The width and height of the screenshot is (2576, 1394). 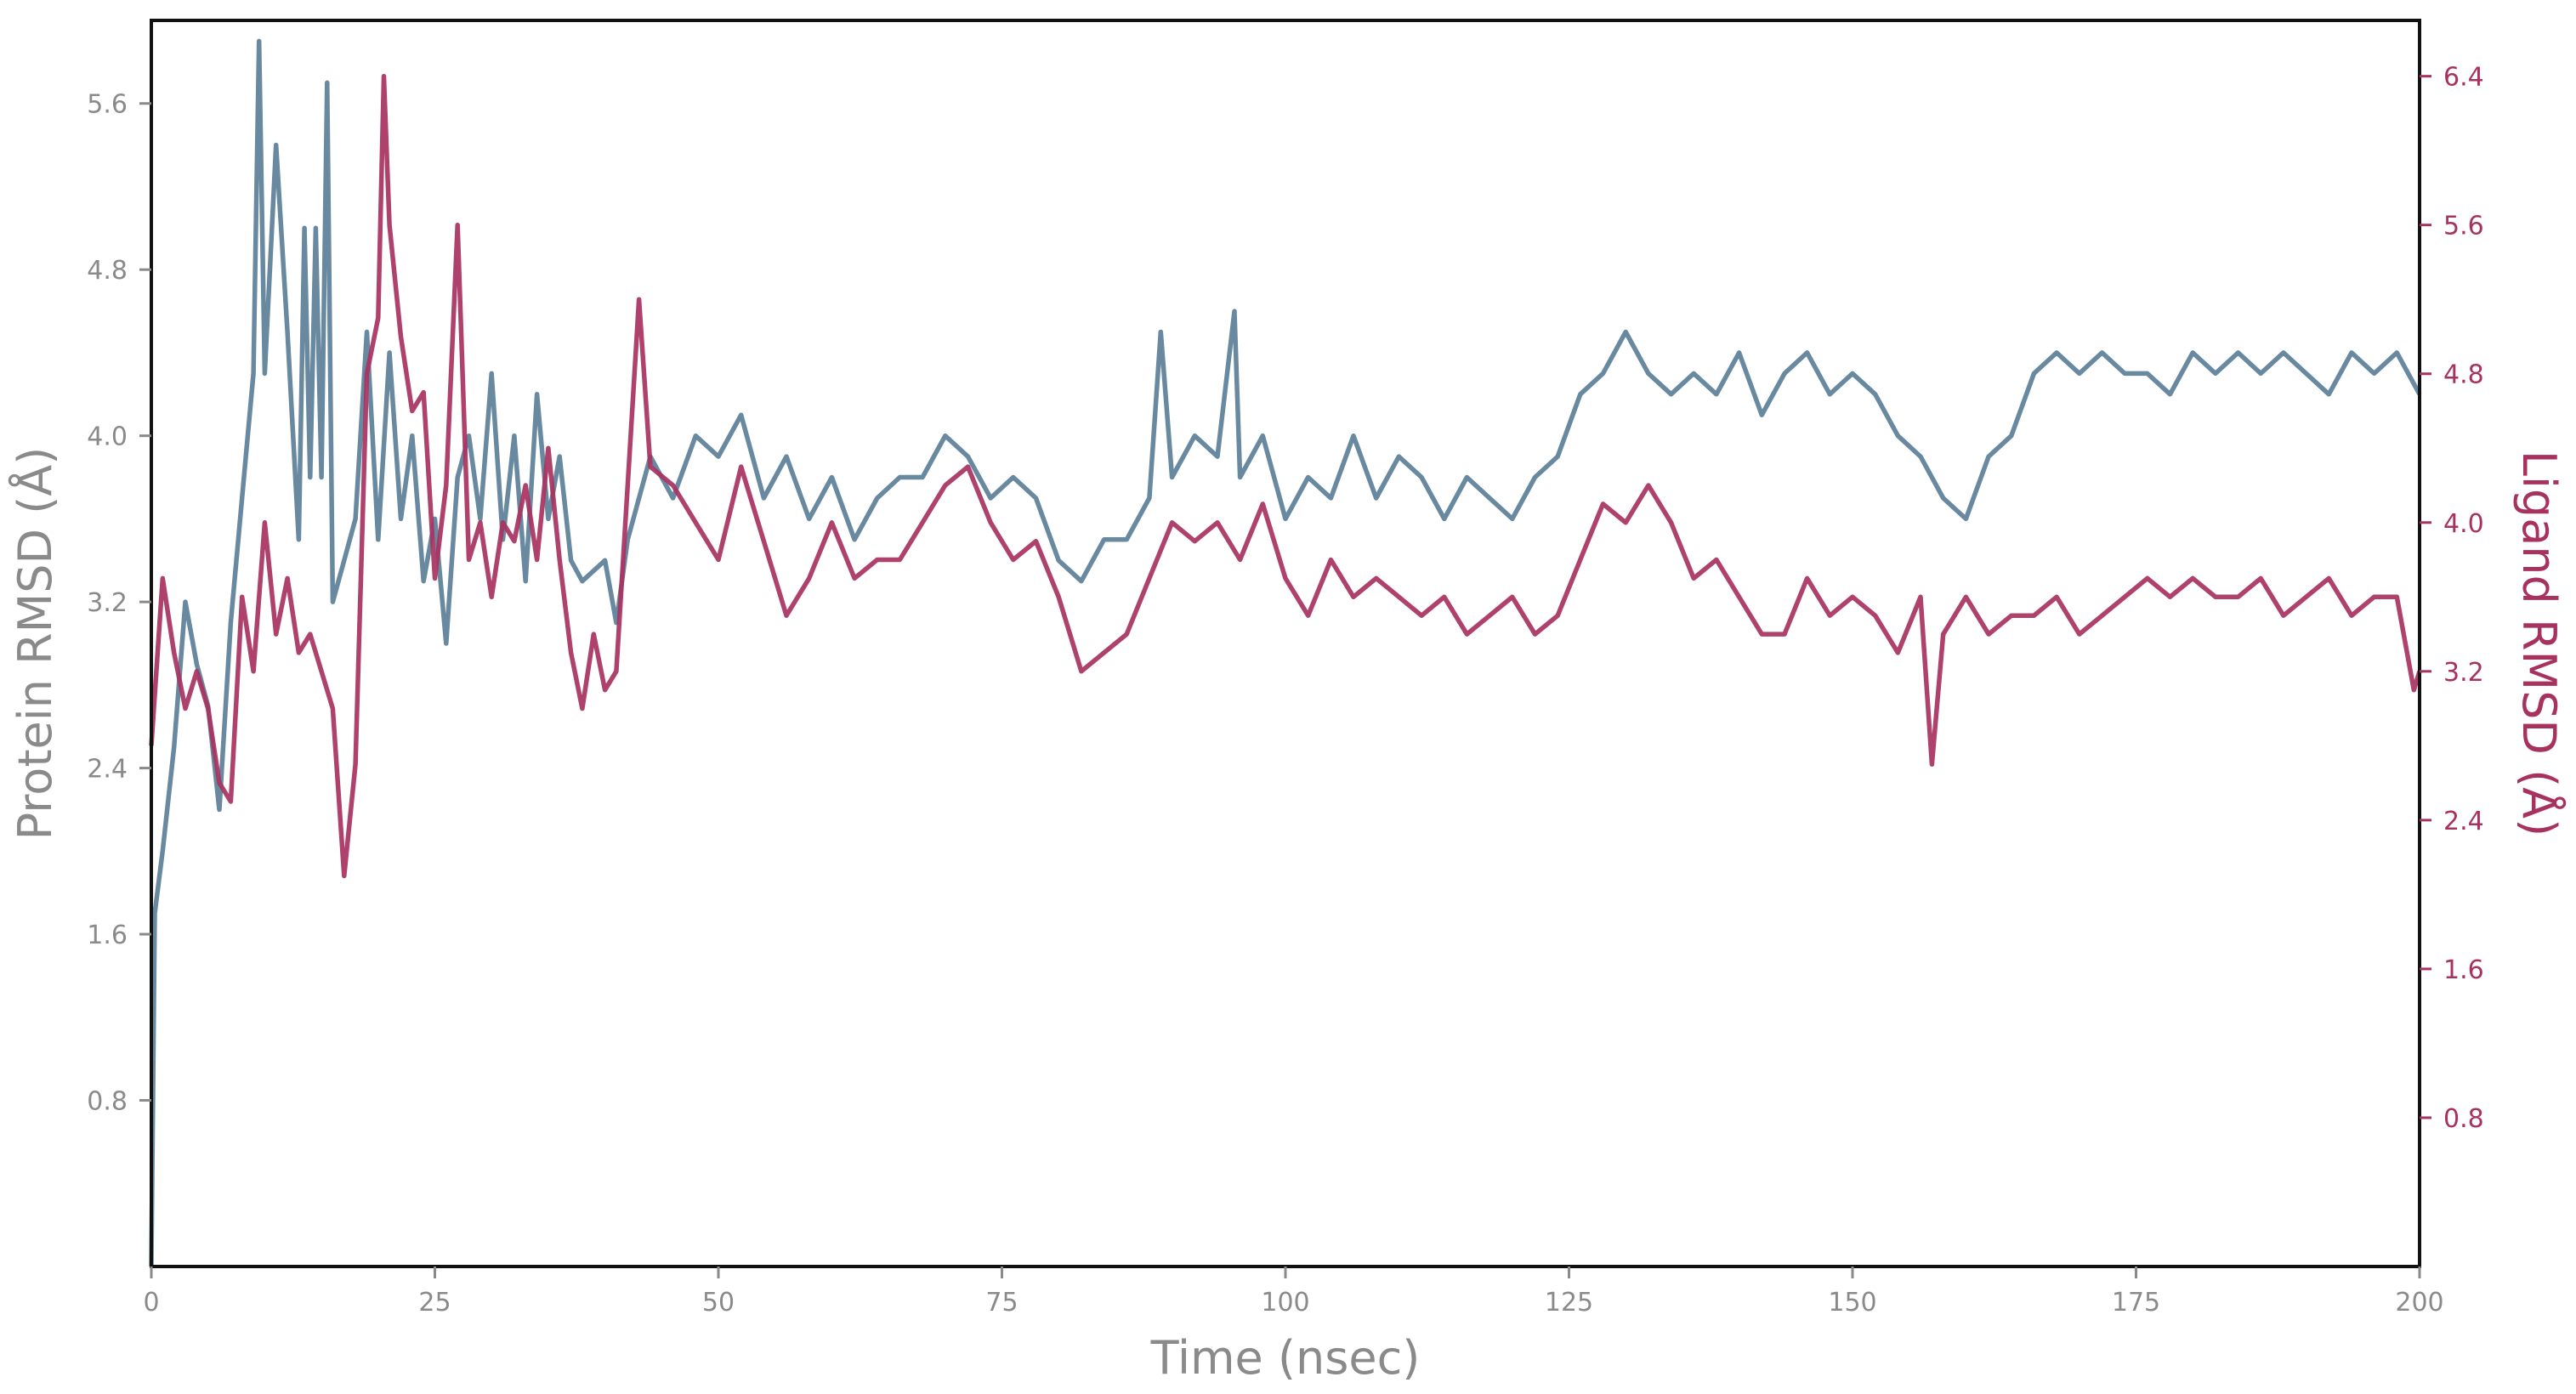 I want to click on x-tick-label: 175, so click(x=2136, y=1303).